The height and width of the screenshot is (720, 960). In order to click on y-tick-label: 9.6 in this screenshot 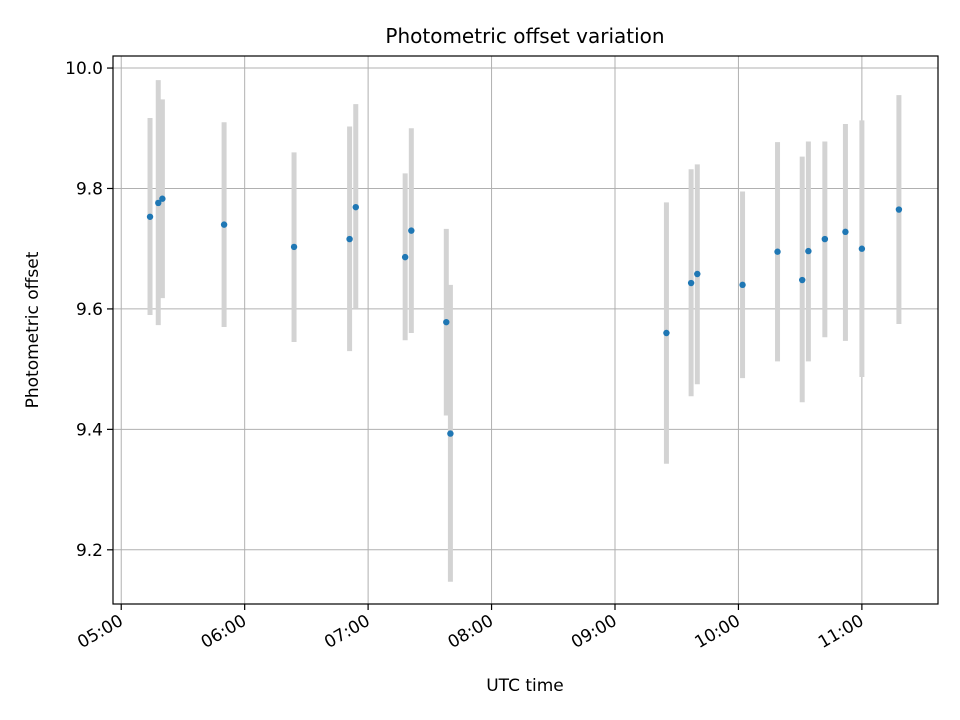, I will do `click(89, 310)`.